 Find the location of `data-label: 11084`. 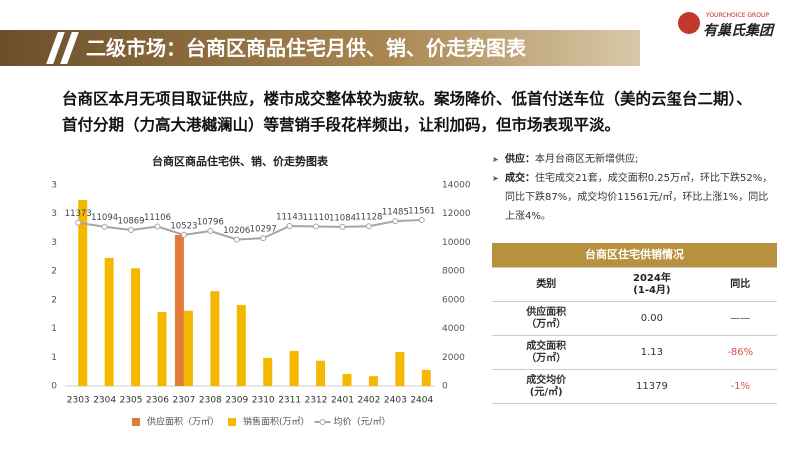

data-label: 11084 is located at coordinates (342, 218).